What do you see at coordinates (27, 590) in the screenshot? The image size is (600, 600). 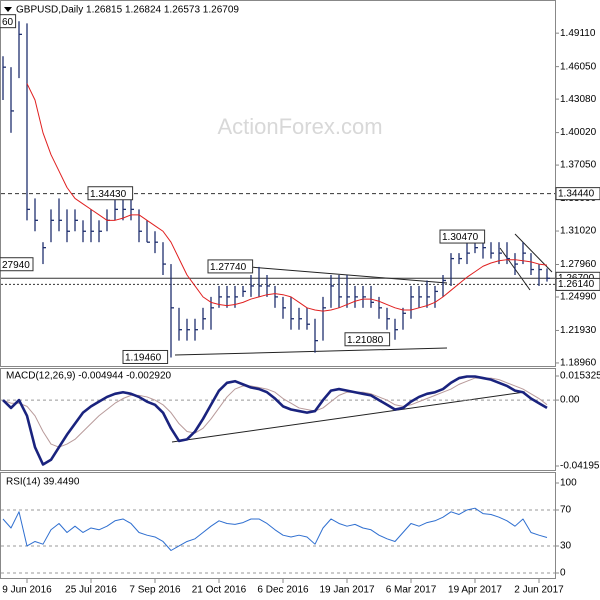 I see `x-tick-label: 9 Jun 2016` at bounding box center [27, 590].